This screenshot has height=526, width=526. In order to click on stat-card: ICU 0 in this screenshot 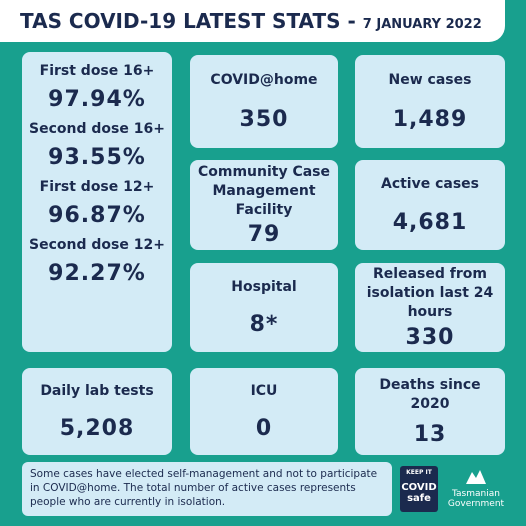, I will do `click(264, 411)`.